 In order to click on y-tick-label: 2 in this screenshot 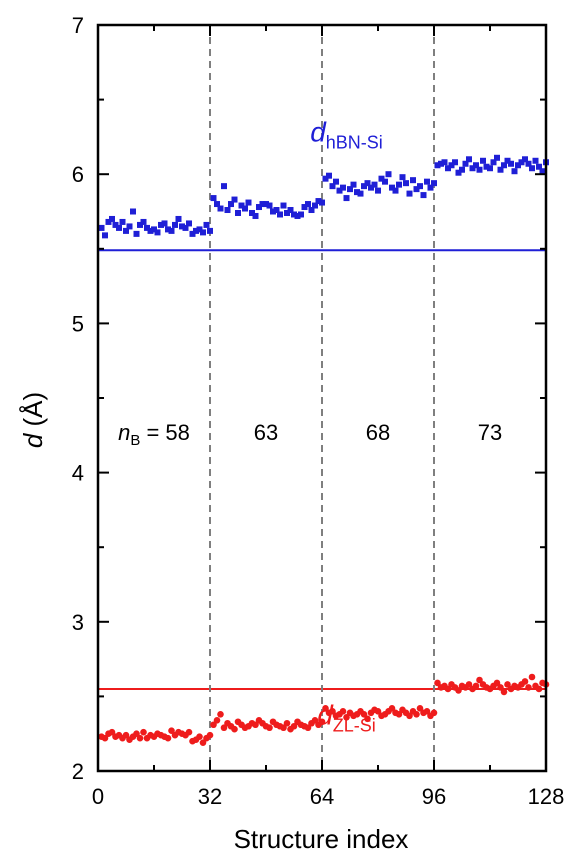, I will do `click(78, 771)`.